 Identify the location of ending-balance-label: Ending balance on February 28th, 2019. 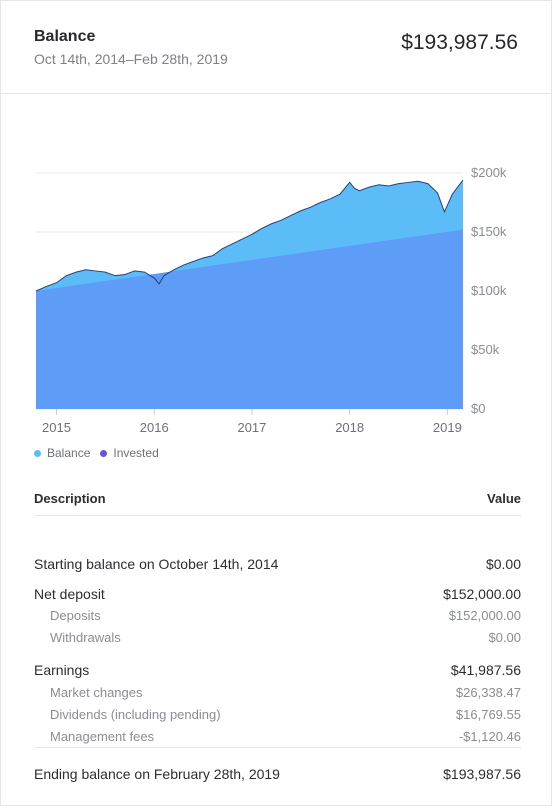
(157, 774).